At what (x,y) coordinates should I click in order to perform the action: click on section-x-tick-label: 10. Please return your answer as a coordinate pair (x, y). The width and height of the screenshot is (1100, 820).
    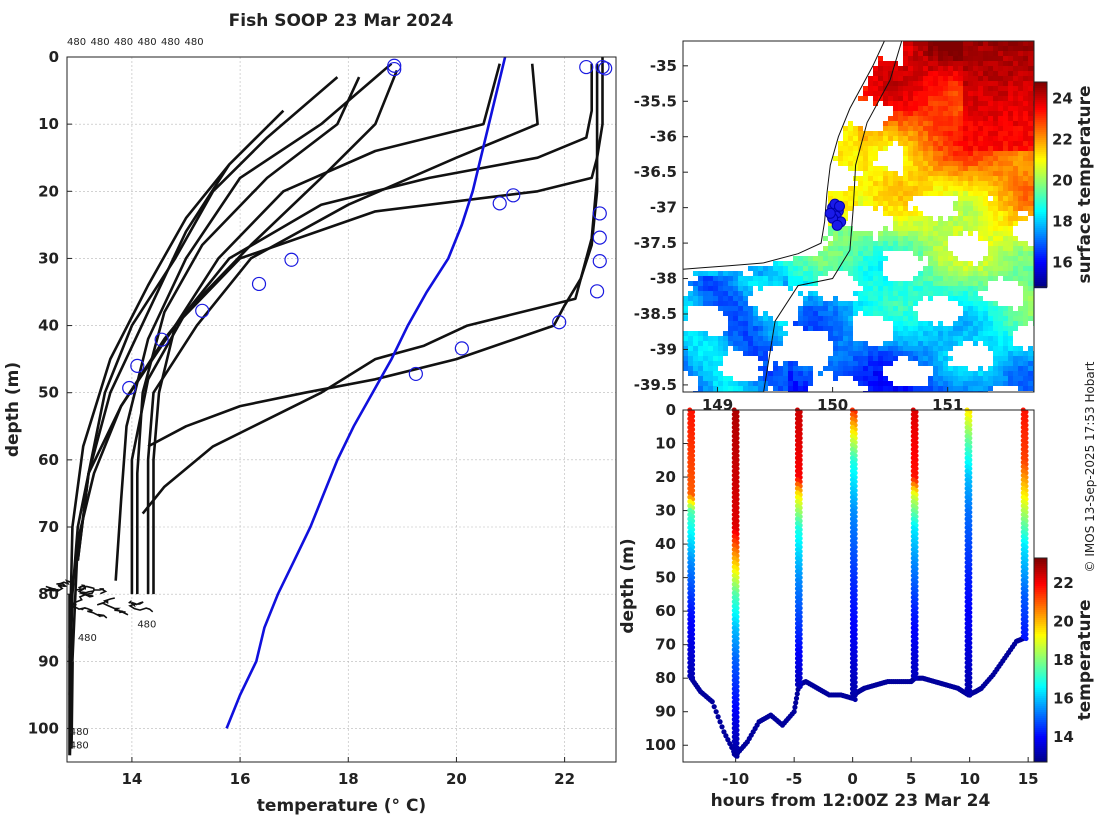
    Looking at the image, I should click on (969, 779).